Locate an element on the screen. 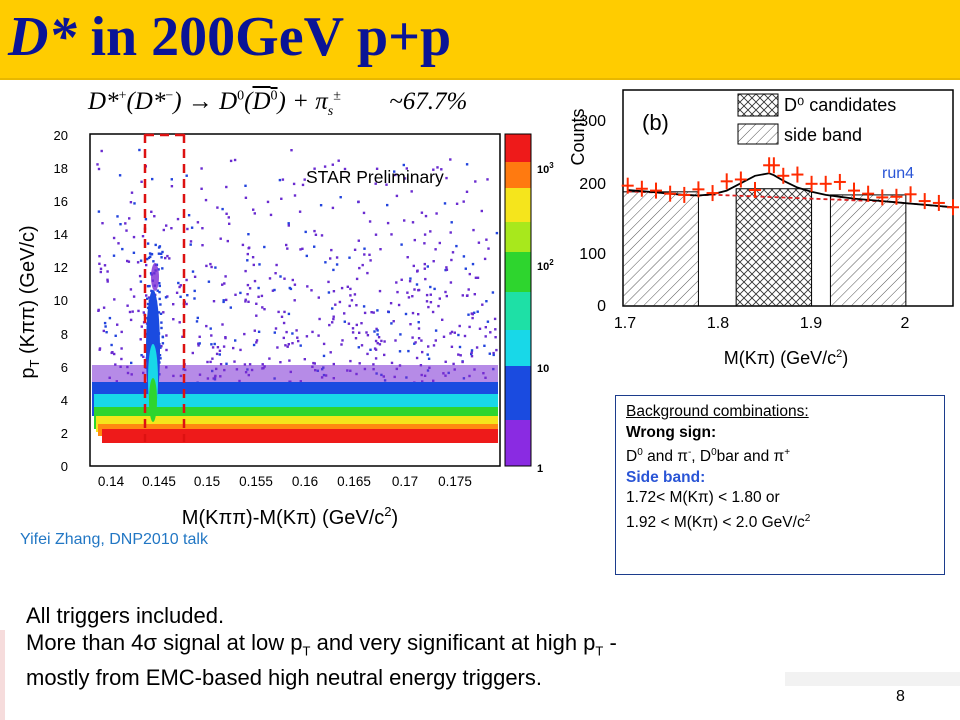  right-xtick-1.8: 1.8 is located at coordinates (718, 323).